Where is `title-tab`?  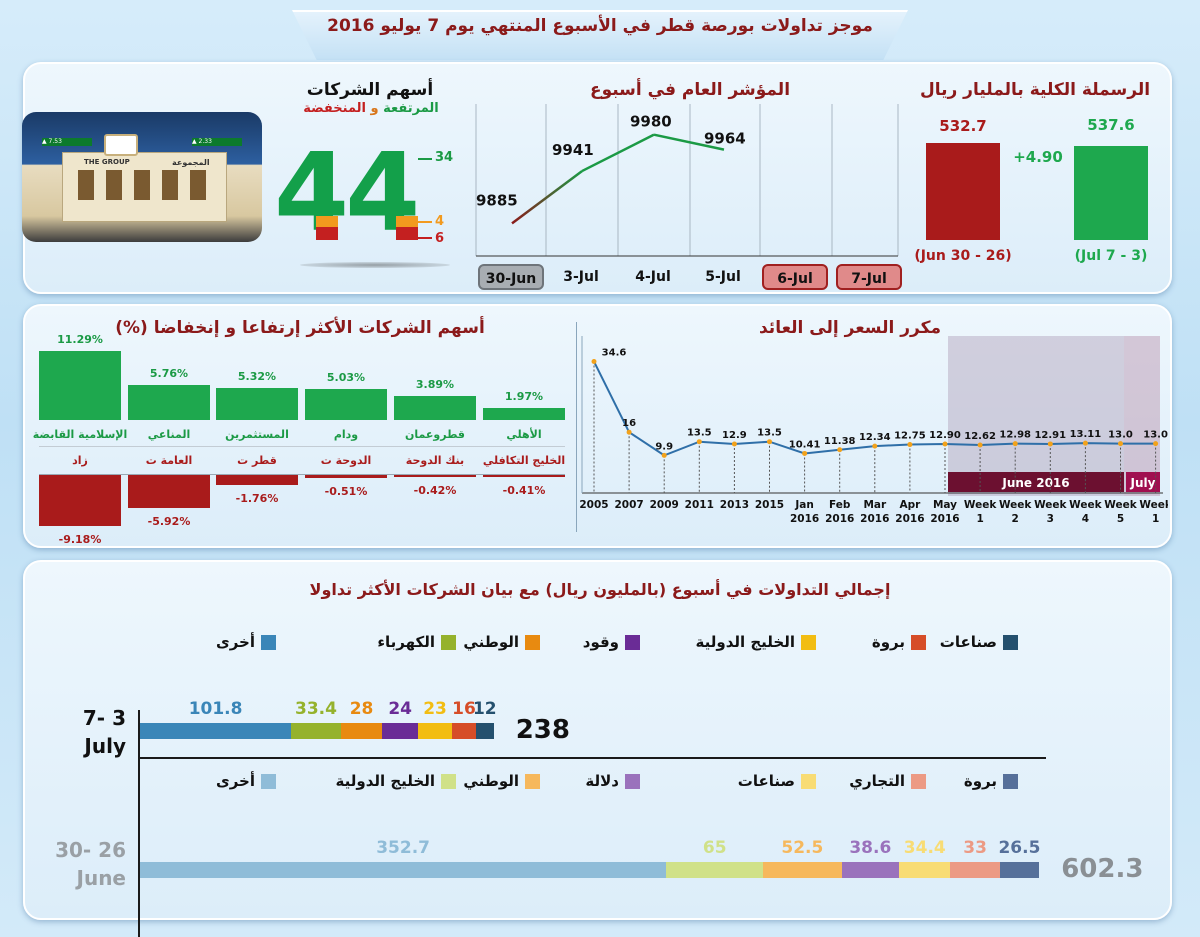 title-tab is located at coordinates (600, 35).